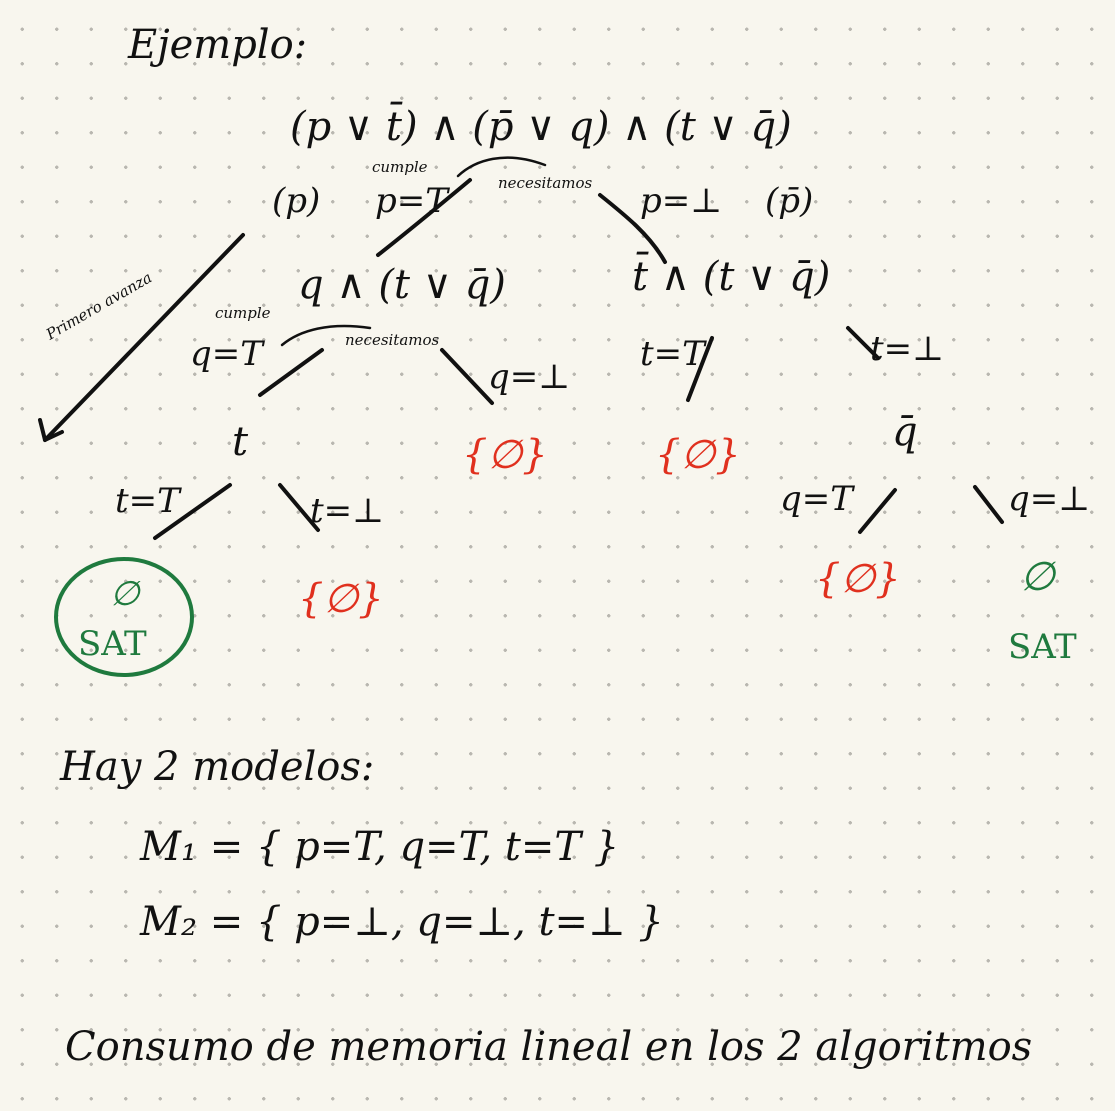  What do you see at coordinates (401, 922) in the screenshot?
I see `model-2: M₂ = { p=⊥, q=⊥, t=⊥ }` at bounding box center [401, 922].